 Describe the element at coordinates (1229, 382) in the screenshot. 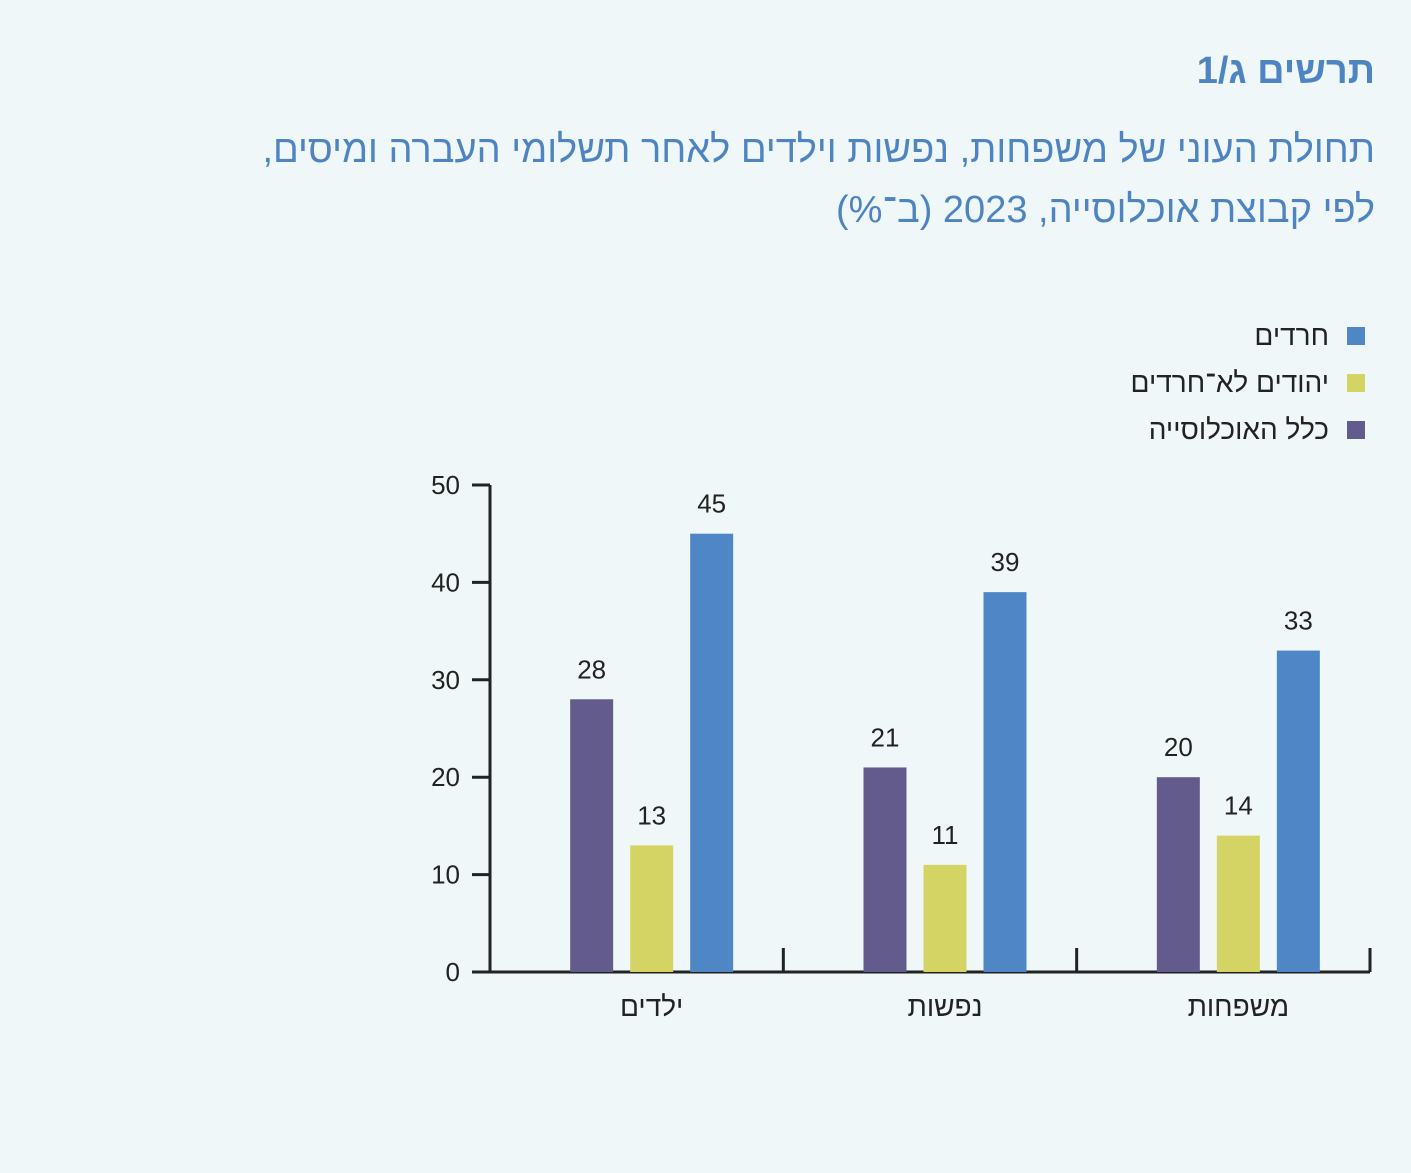

I see `legend-label-non-haredi-jews: יהודים לא־חרדים` at that location.